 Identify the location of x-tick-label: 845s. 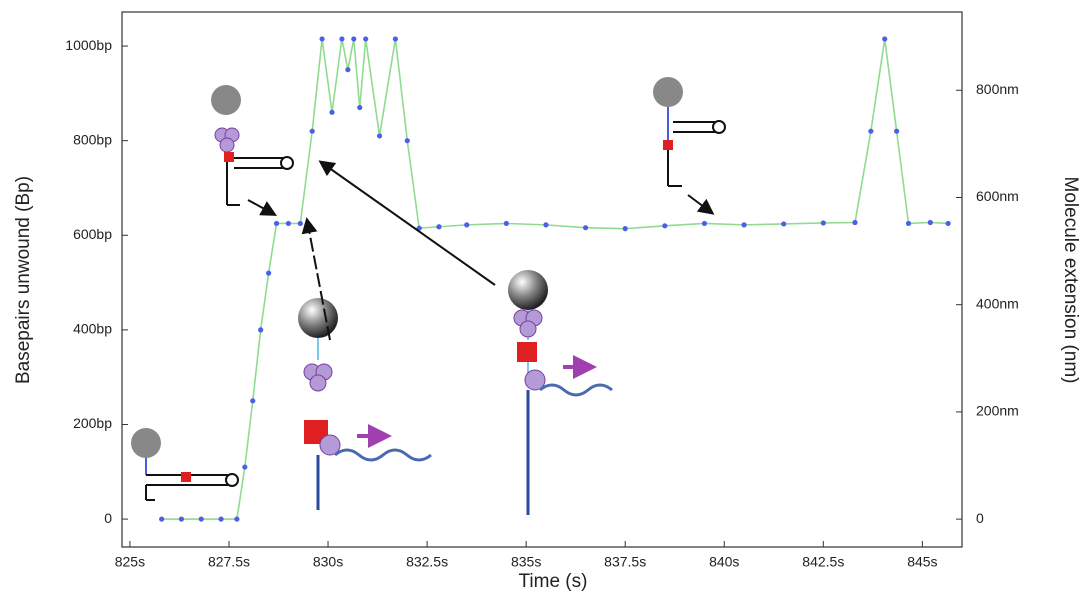
(922, 562).